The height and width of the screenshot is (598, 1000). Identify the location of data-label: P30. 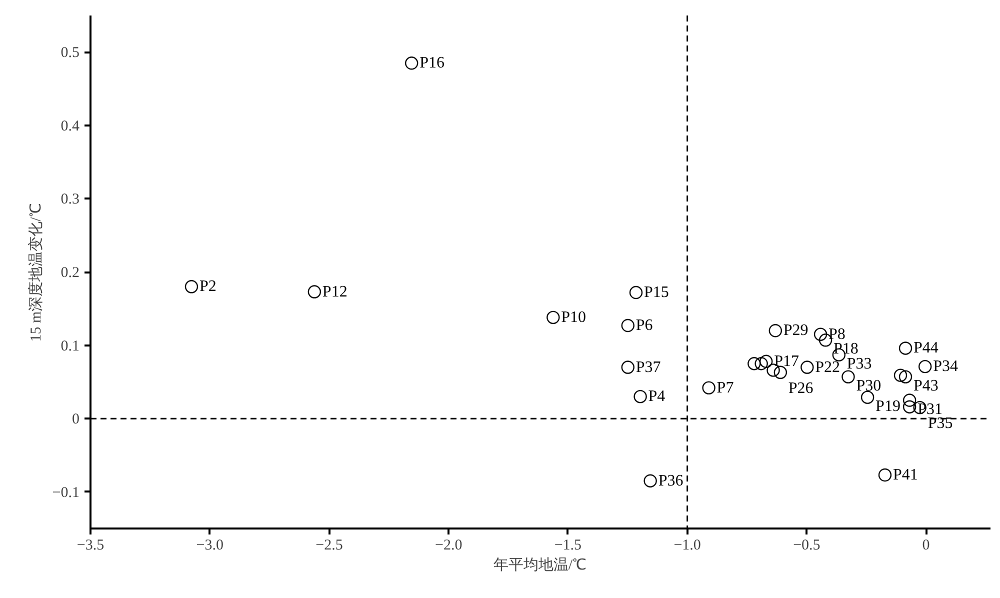
(869, 385).